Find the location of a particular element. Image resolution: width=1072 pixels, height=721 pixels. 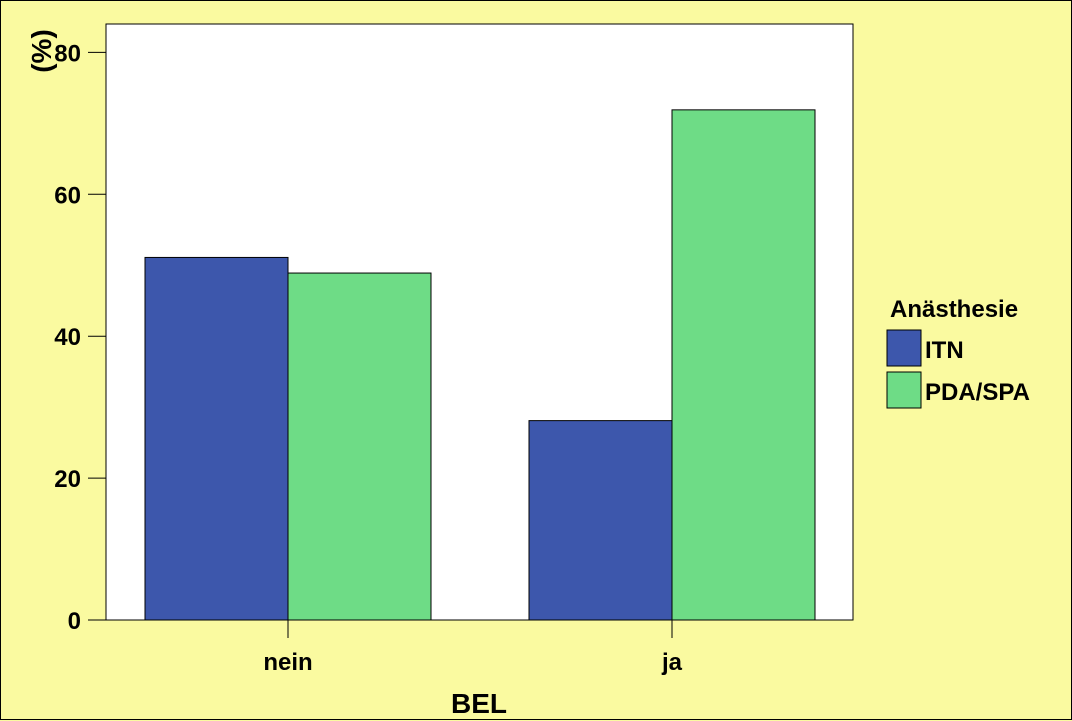

y-tick-label: 20 is located at coordinates (67, 479).